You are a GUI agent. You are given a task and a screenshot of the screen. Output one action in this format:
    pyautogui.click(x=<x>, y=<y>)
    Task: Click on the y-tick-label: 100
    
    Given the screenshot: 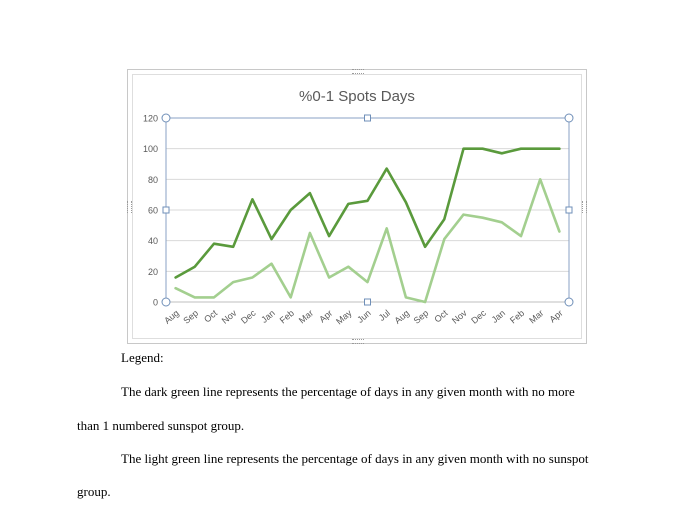 What is the action you would take?
    pyautogui.click(x=150, y=149)
    